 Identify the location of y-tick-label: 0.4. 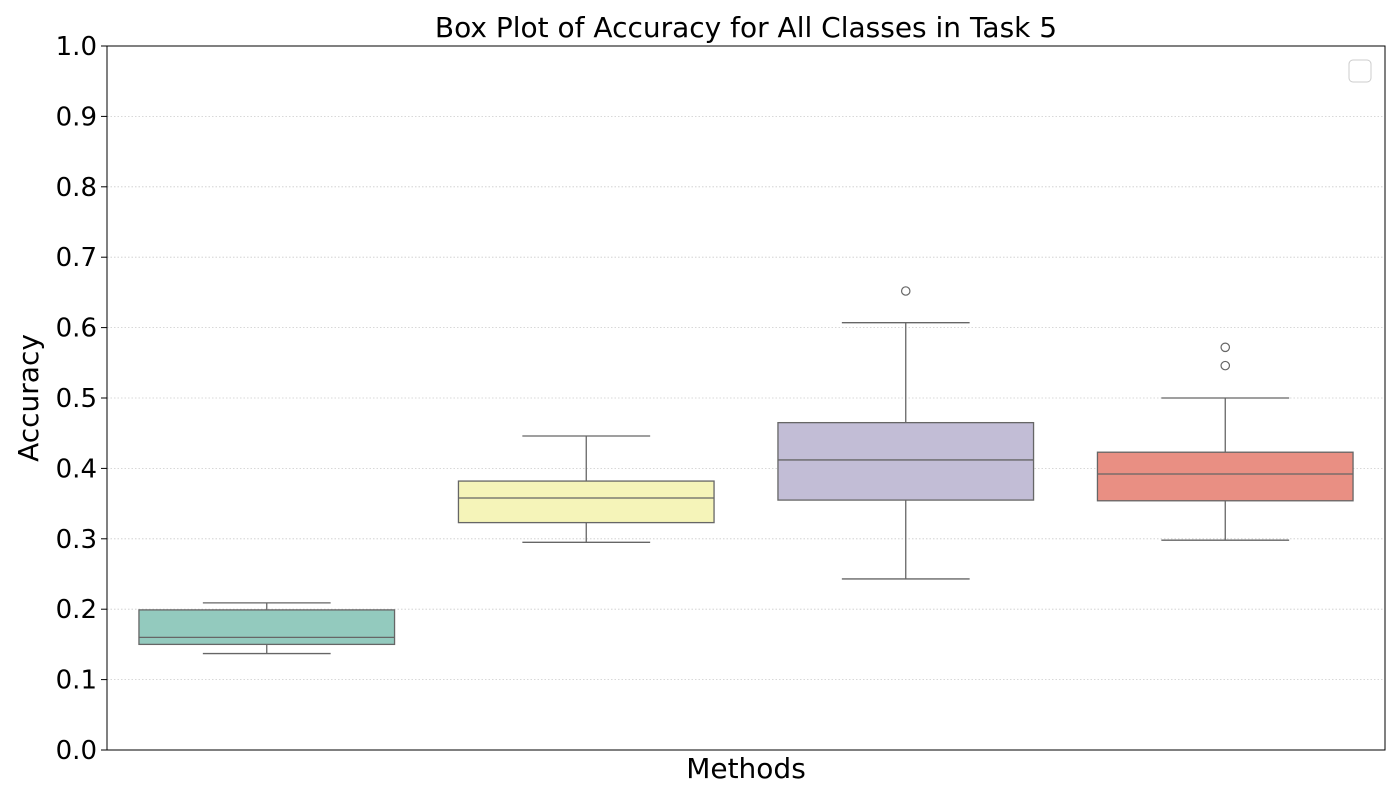
(76, 469).